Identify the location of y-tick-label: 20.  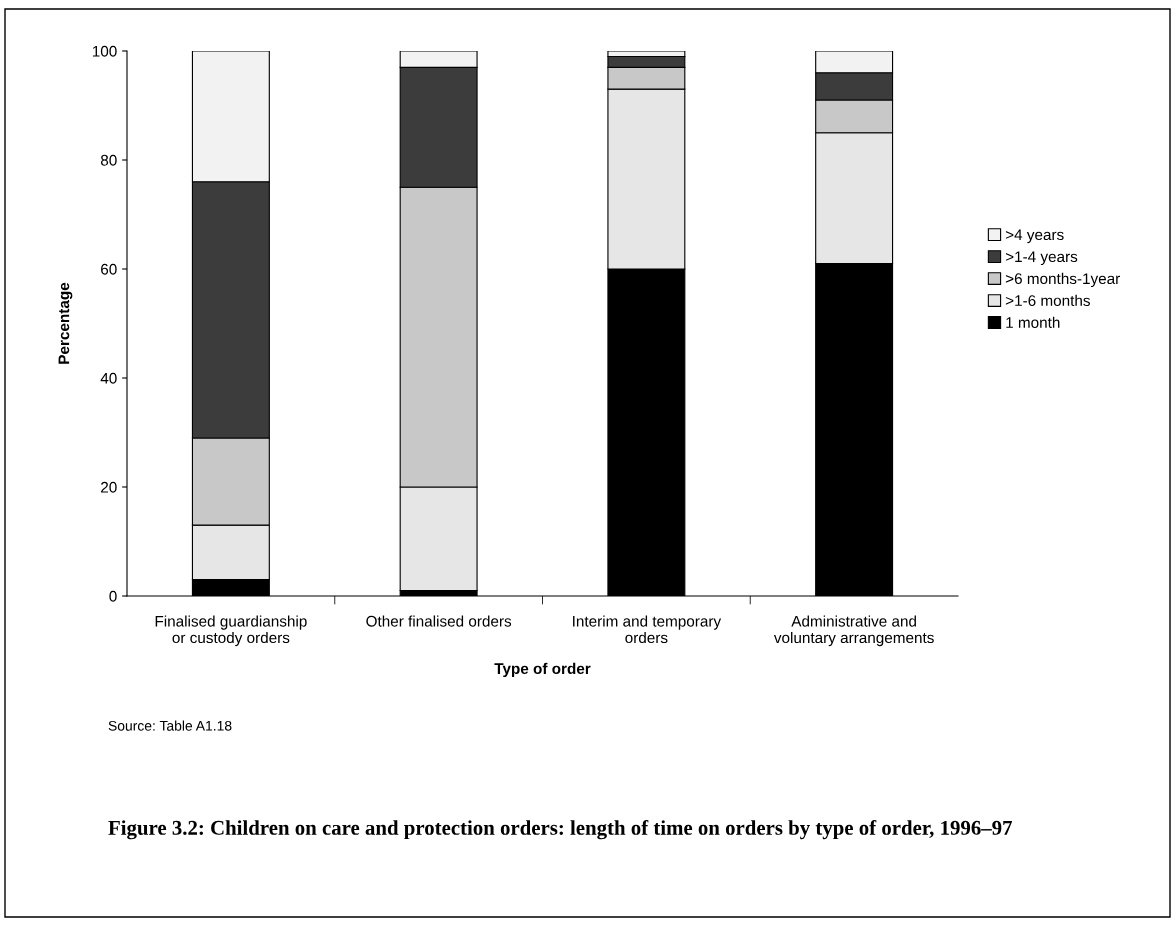
(109, 487).